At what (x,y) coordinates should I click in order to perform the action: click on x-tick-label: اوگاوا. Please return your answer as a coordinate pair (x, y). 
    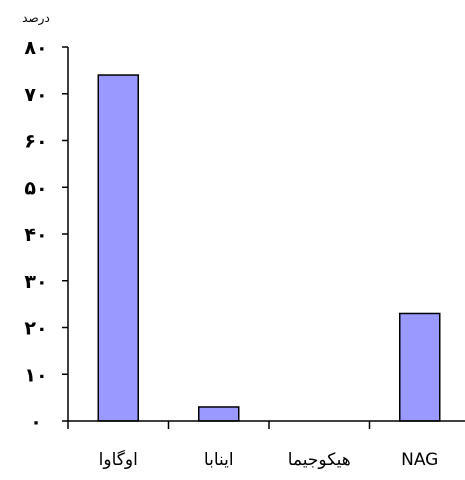
    Looking at the image, I should click on (118, 459).